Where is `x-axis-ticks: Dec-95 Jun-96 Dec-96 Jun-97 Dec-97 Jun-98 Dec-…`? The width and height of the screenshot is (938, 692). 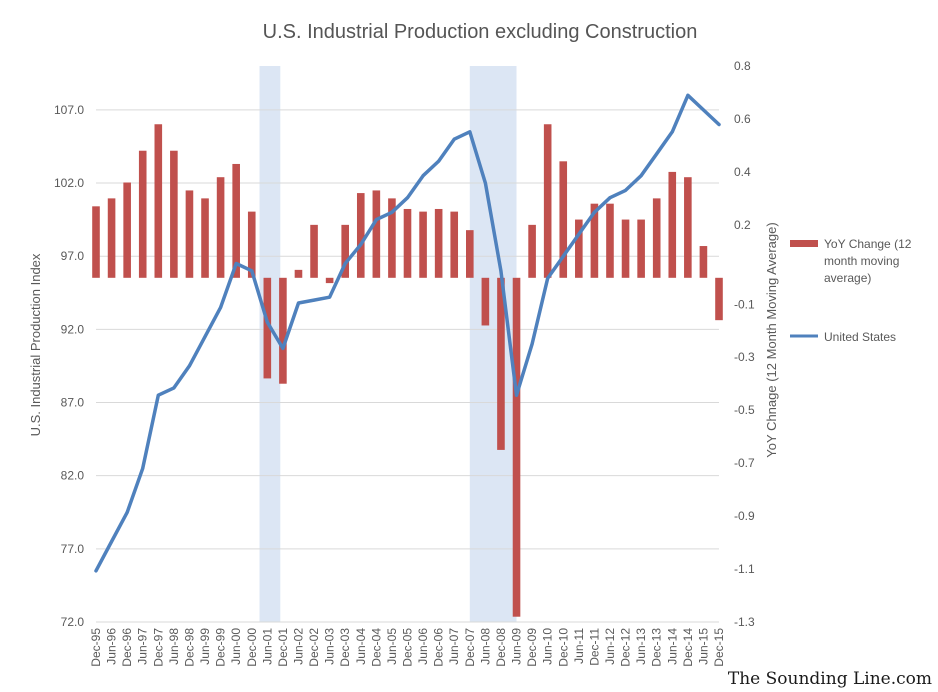
x-axis-ticks: Dec-95 Jun-96 Dec-96 Jun-97 Dec-97 Jun-98 Dec-… is located at coordinates (407, 647).